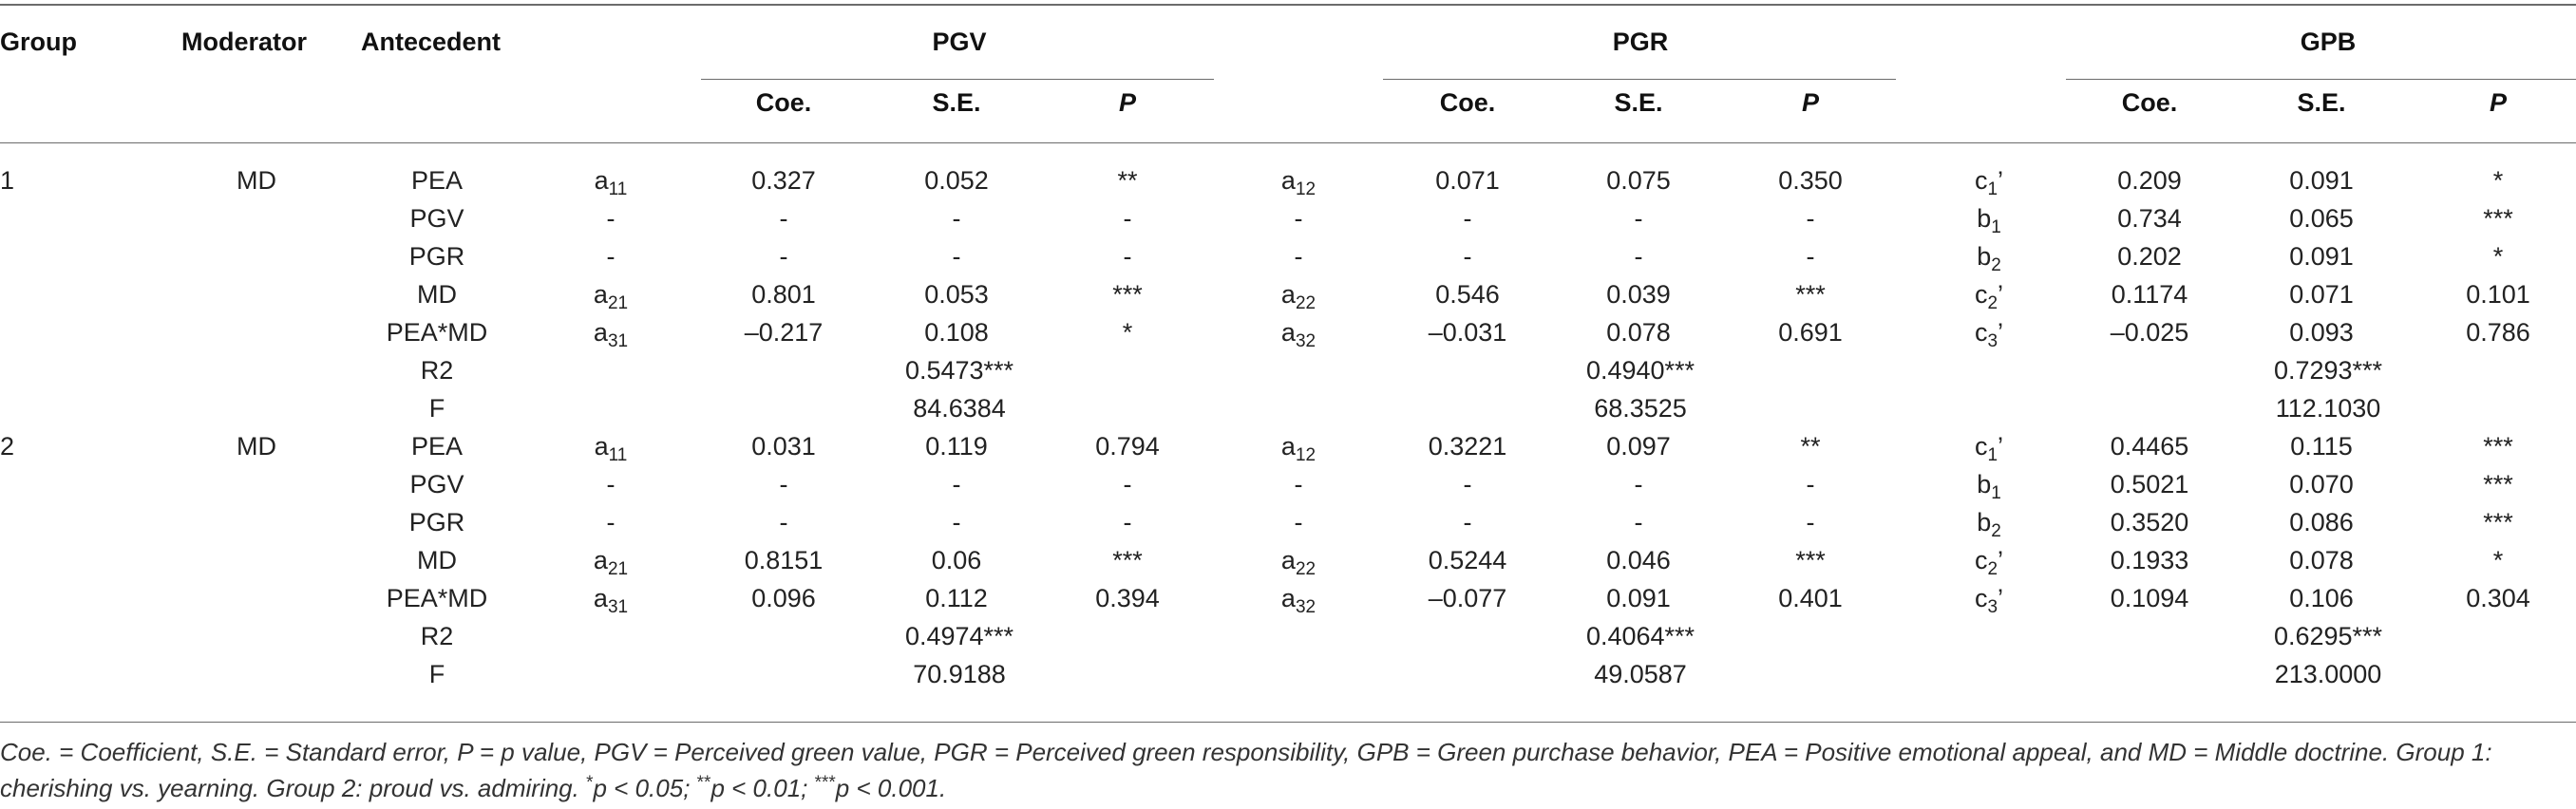 The width and height of the screenshot is (2576, 809). What do you see at coordinates (825, 783) in the screenshot?
I see `footnote-sig-3: ***` at bounding box center [825, 783].